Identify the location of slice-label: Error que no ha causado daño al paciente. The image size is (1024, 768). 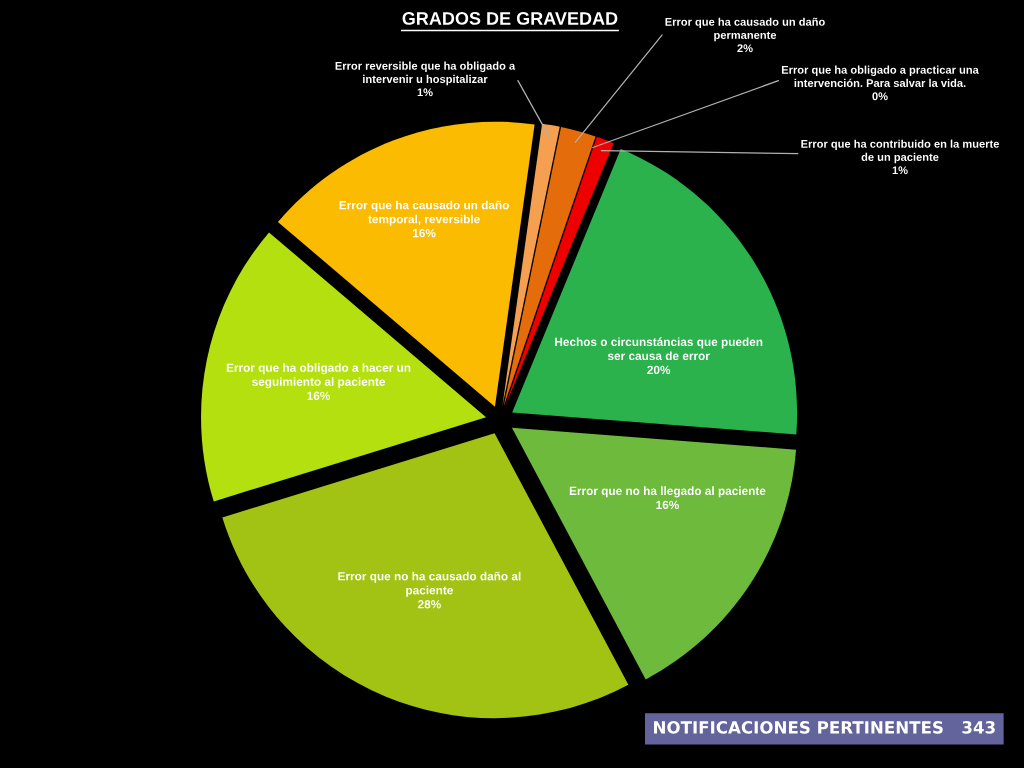
(429, 584).